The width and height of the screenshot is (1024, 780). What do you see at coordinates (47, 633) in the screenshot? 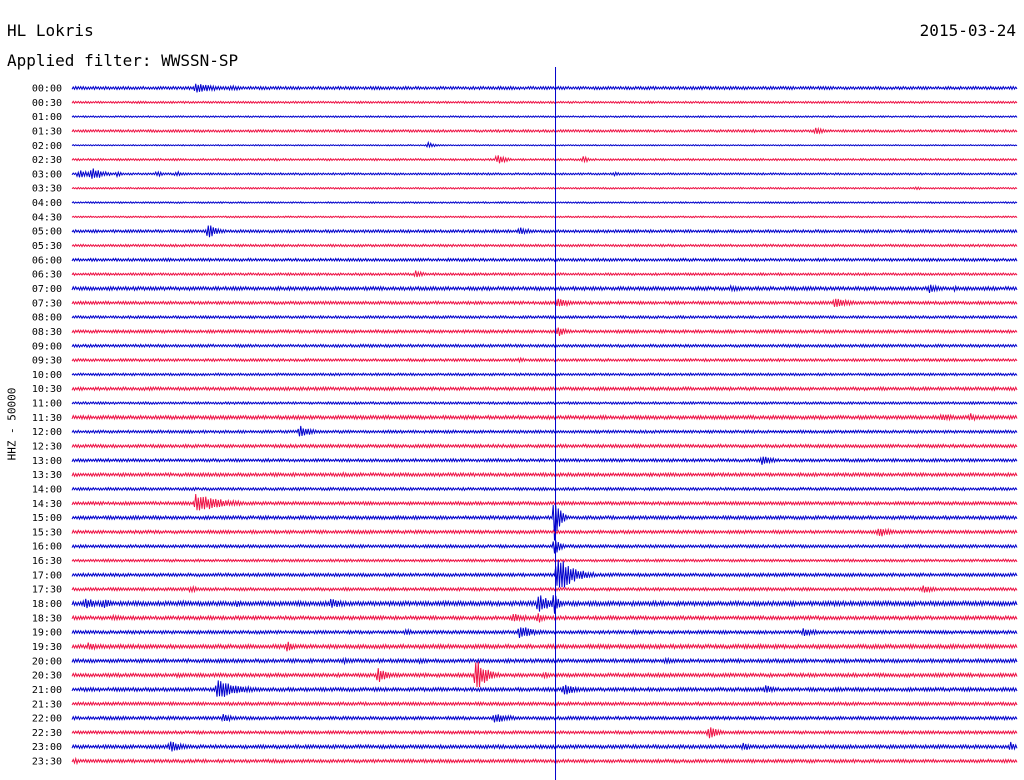
I see `row-time-label: 19:00` at bounding box center [47, 633].